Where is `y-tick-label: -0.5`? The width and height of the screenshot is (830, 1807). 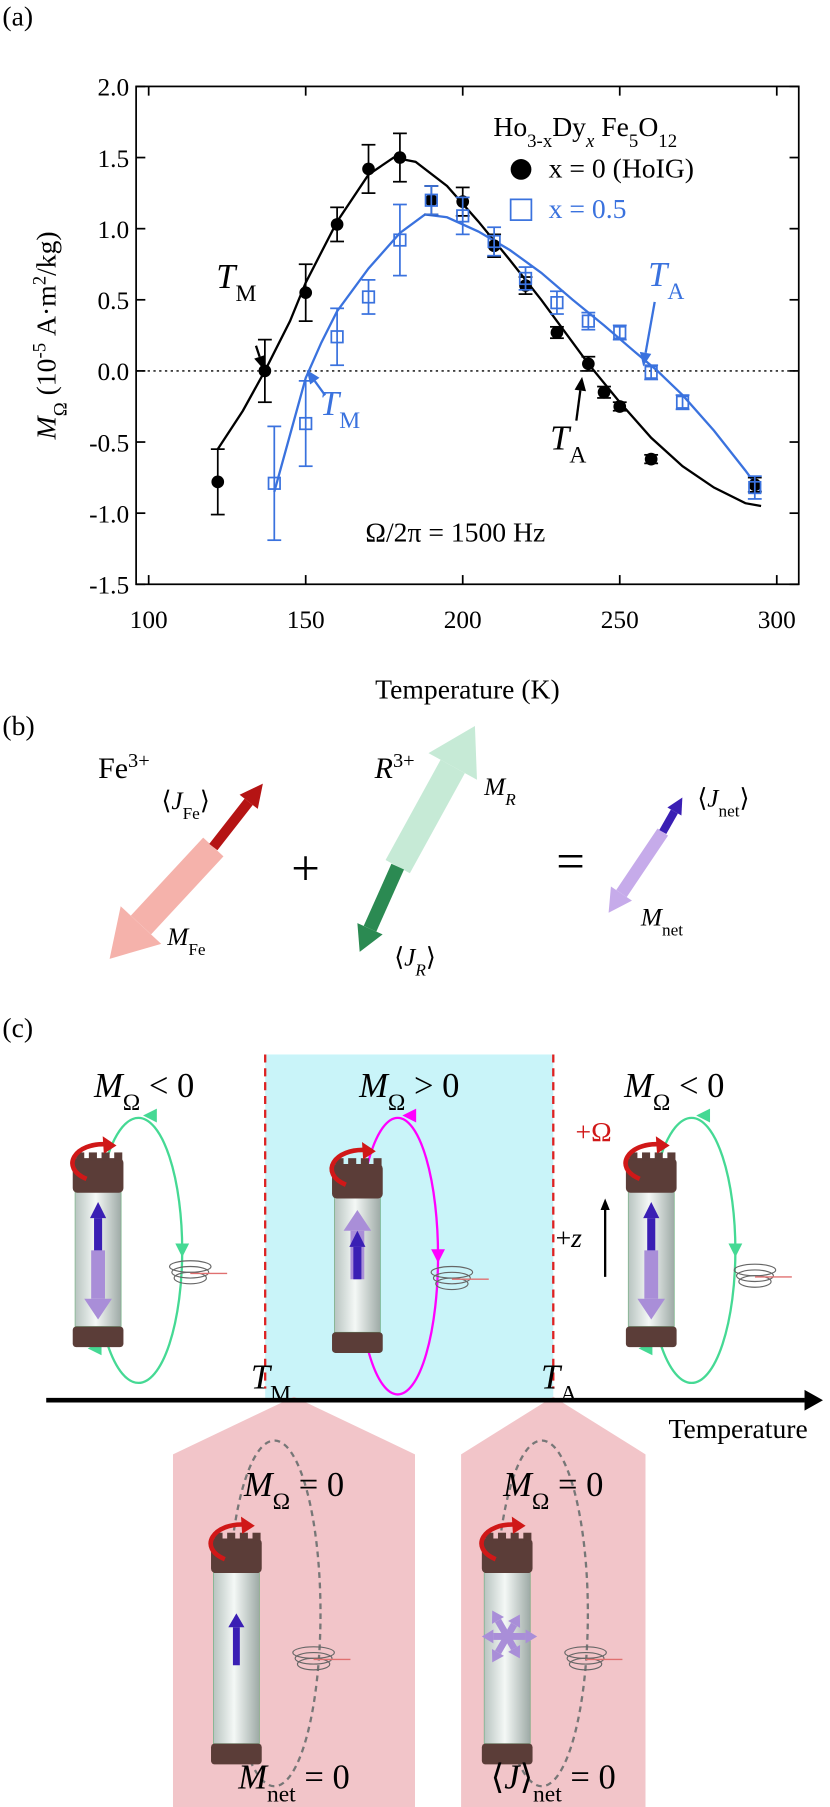 y-tick-label: -0.5 is located at coordinates (109, 443).